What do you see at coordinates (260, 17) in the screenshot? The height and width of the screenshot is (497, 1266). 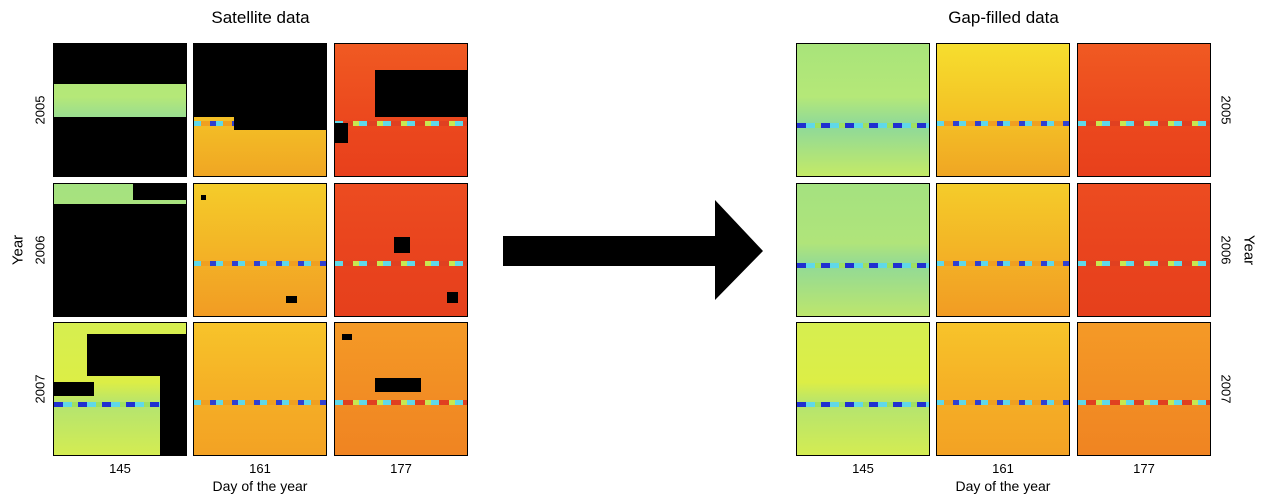 I see `panel-title: Satellite data` at bounding box center [260, 17].